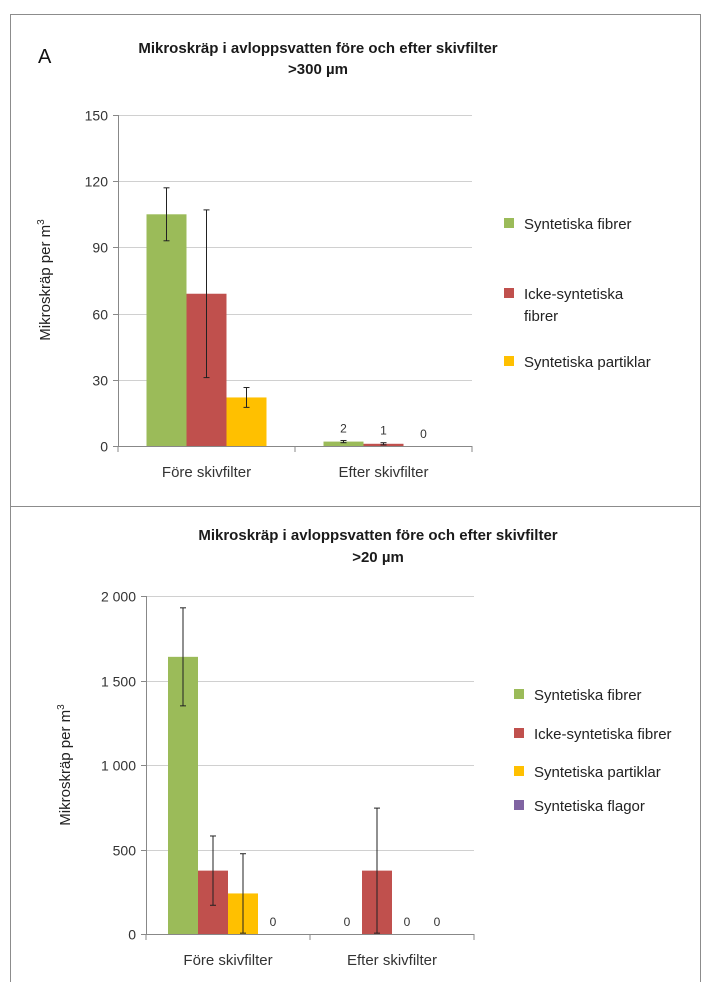  Describe the element at coordinates (97, 116) in the screenshot. I see `y-tick-label: 150` at that location.